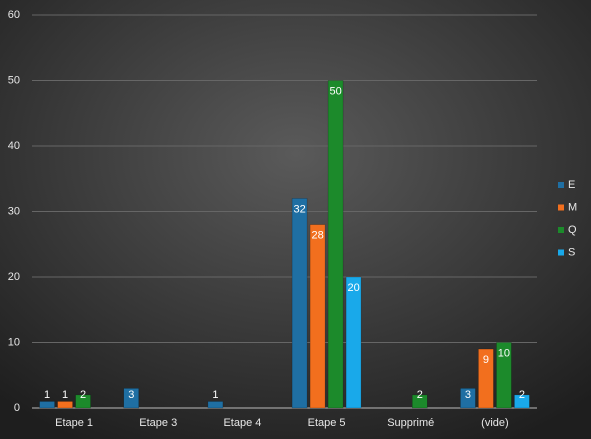 This screenshot has height=439, width=591. Describe the element at coordinates (14, 277) in the screenshot. I see `y-tick-label: 20` at that location.